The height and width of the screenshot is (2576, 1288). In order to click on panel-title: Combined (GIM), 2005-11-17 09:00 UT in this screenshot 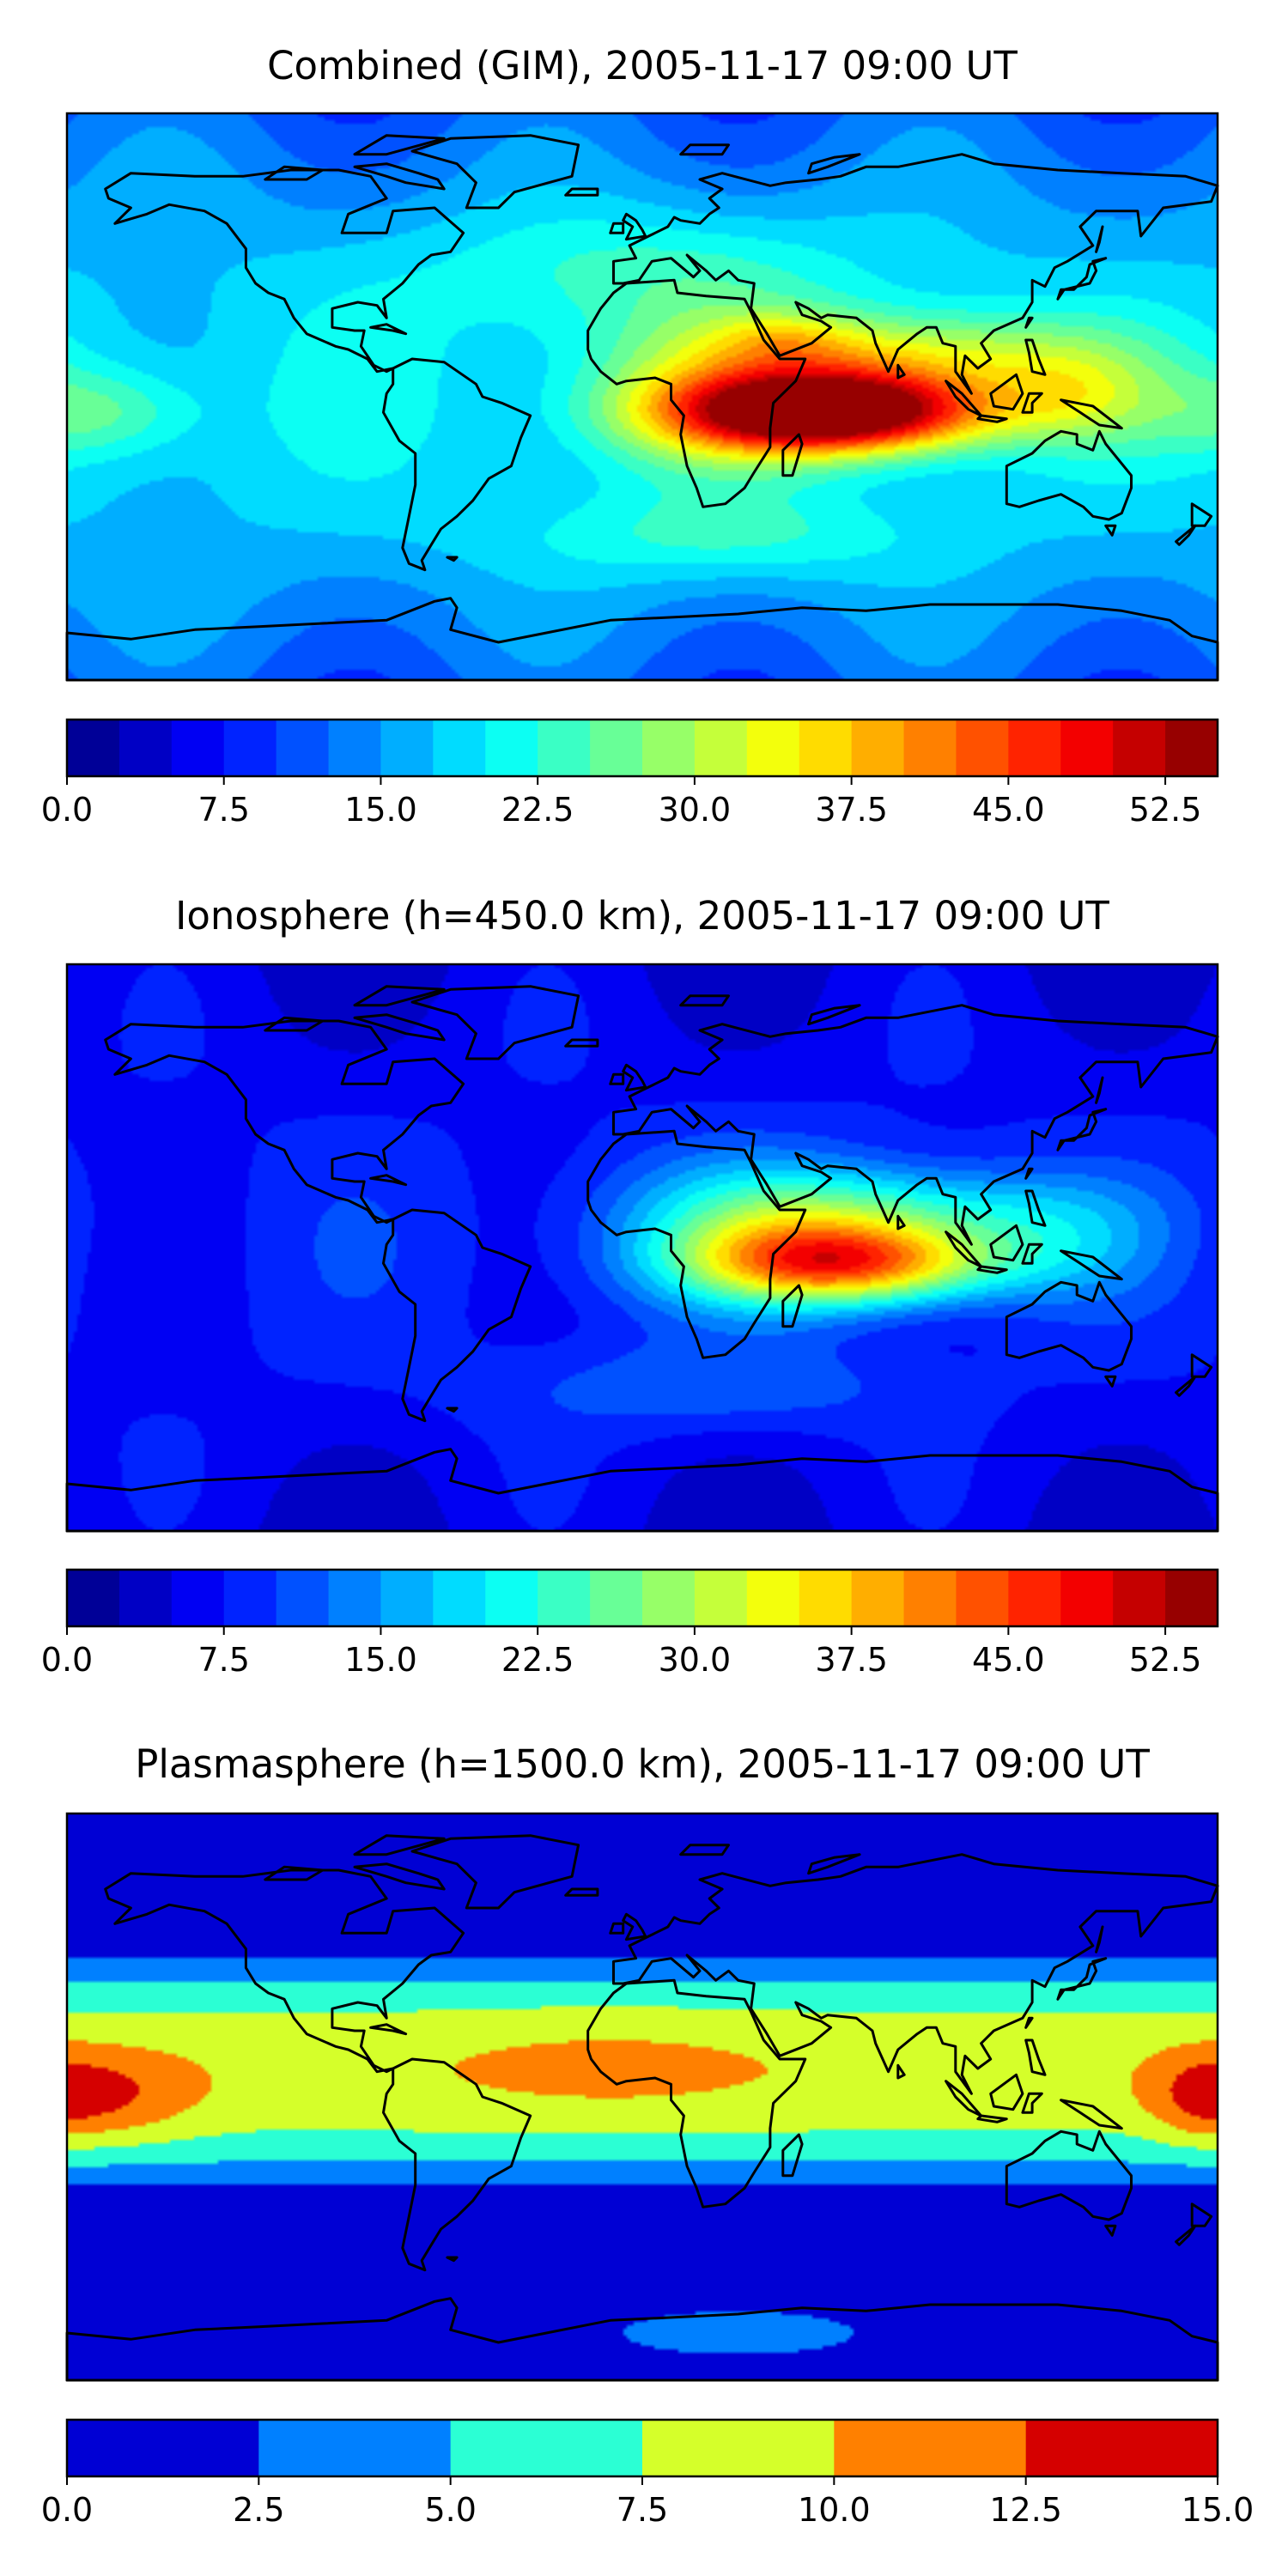, I will do `click(642, 66)`.